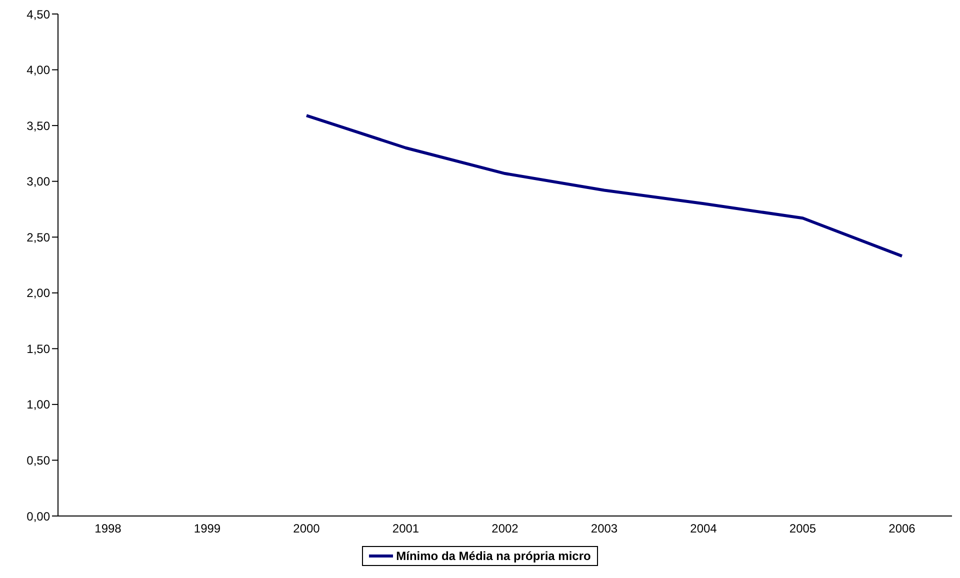  What do you see at coordinates (493, 556) in the screenshot?
I see `legend-label: Mínimo da Média na própria micro` at bounding box center [493, 556].